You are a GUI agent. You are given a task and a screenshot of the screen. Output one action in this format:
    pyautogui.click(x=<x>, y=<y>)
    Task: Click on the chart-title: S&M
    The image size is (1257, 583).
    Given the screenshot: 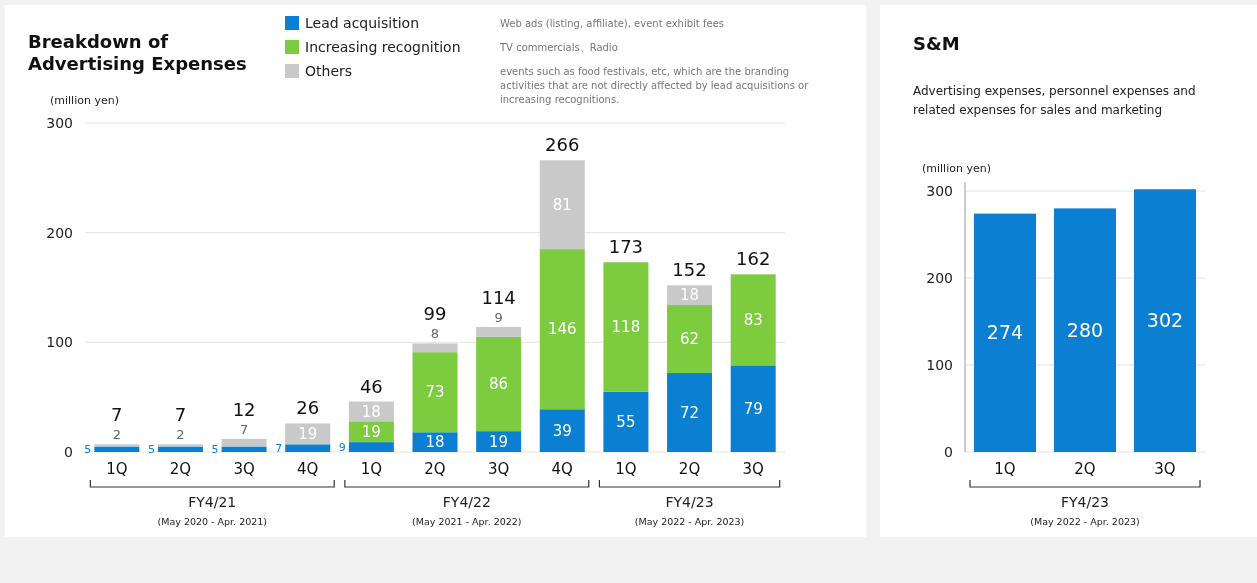 What is the action you would take?
    pyautogui.click(x=936, y=43)
    